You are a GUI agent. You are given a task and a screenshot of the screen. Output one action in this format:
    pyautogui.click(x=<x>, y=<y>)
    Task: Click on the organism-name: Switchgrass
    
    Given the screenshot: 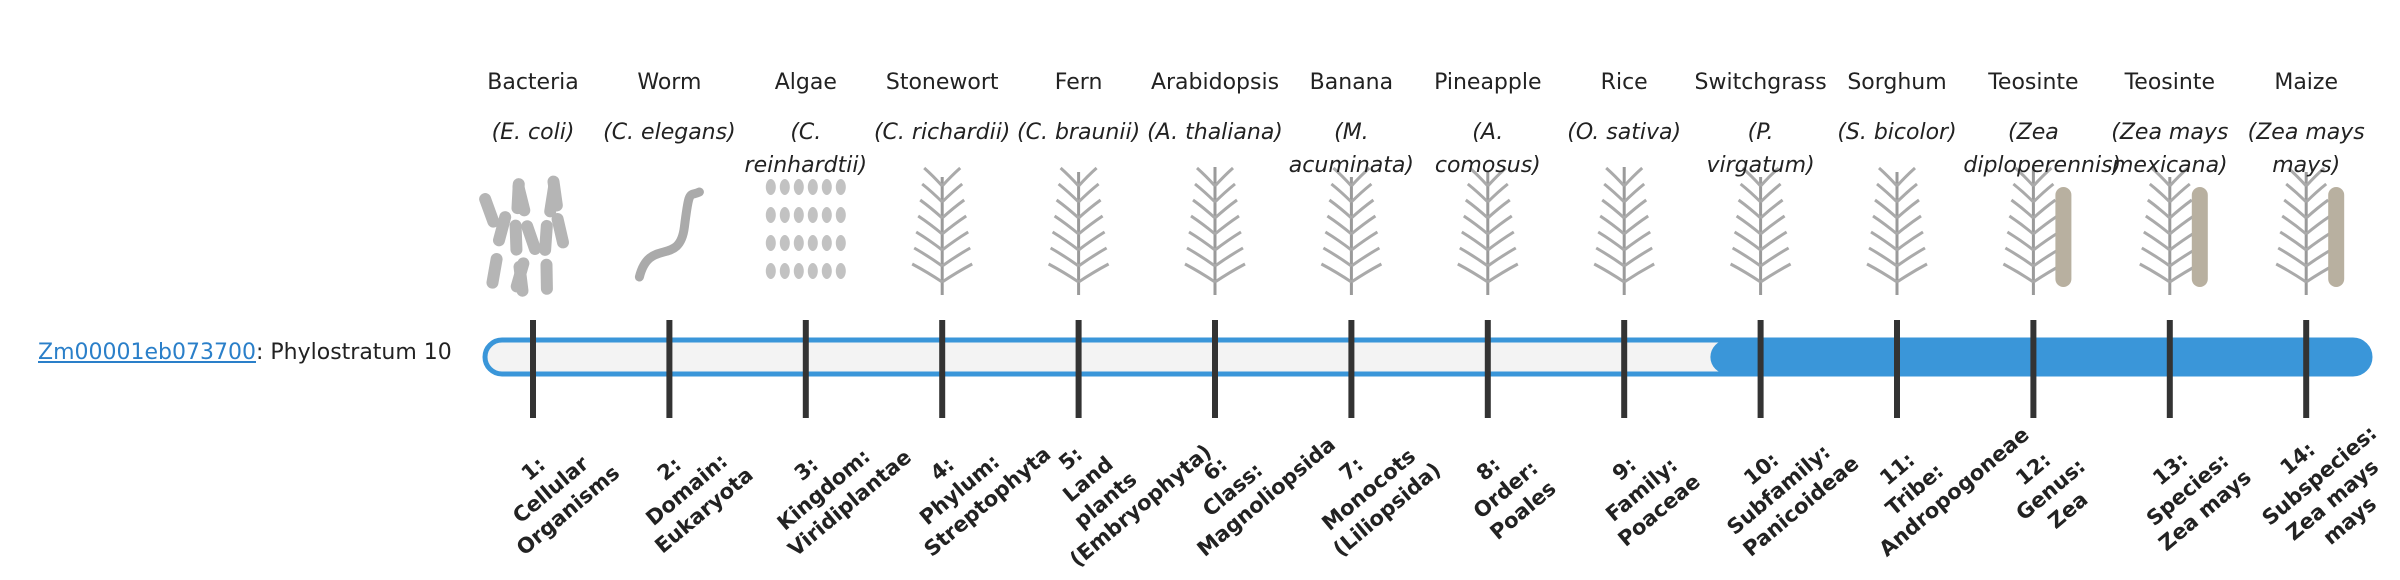 What is the action you would take?
    pyautogui.click(x=1760, y=82)
    